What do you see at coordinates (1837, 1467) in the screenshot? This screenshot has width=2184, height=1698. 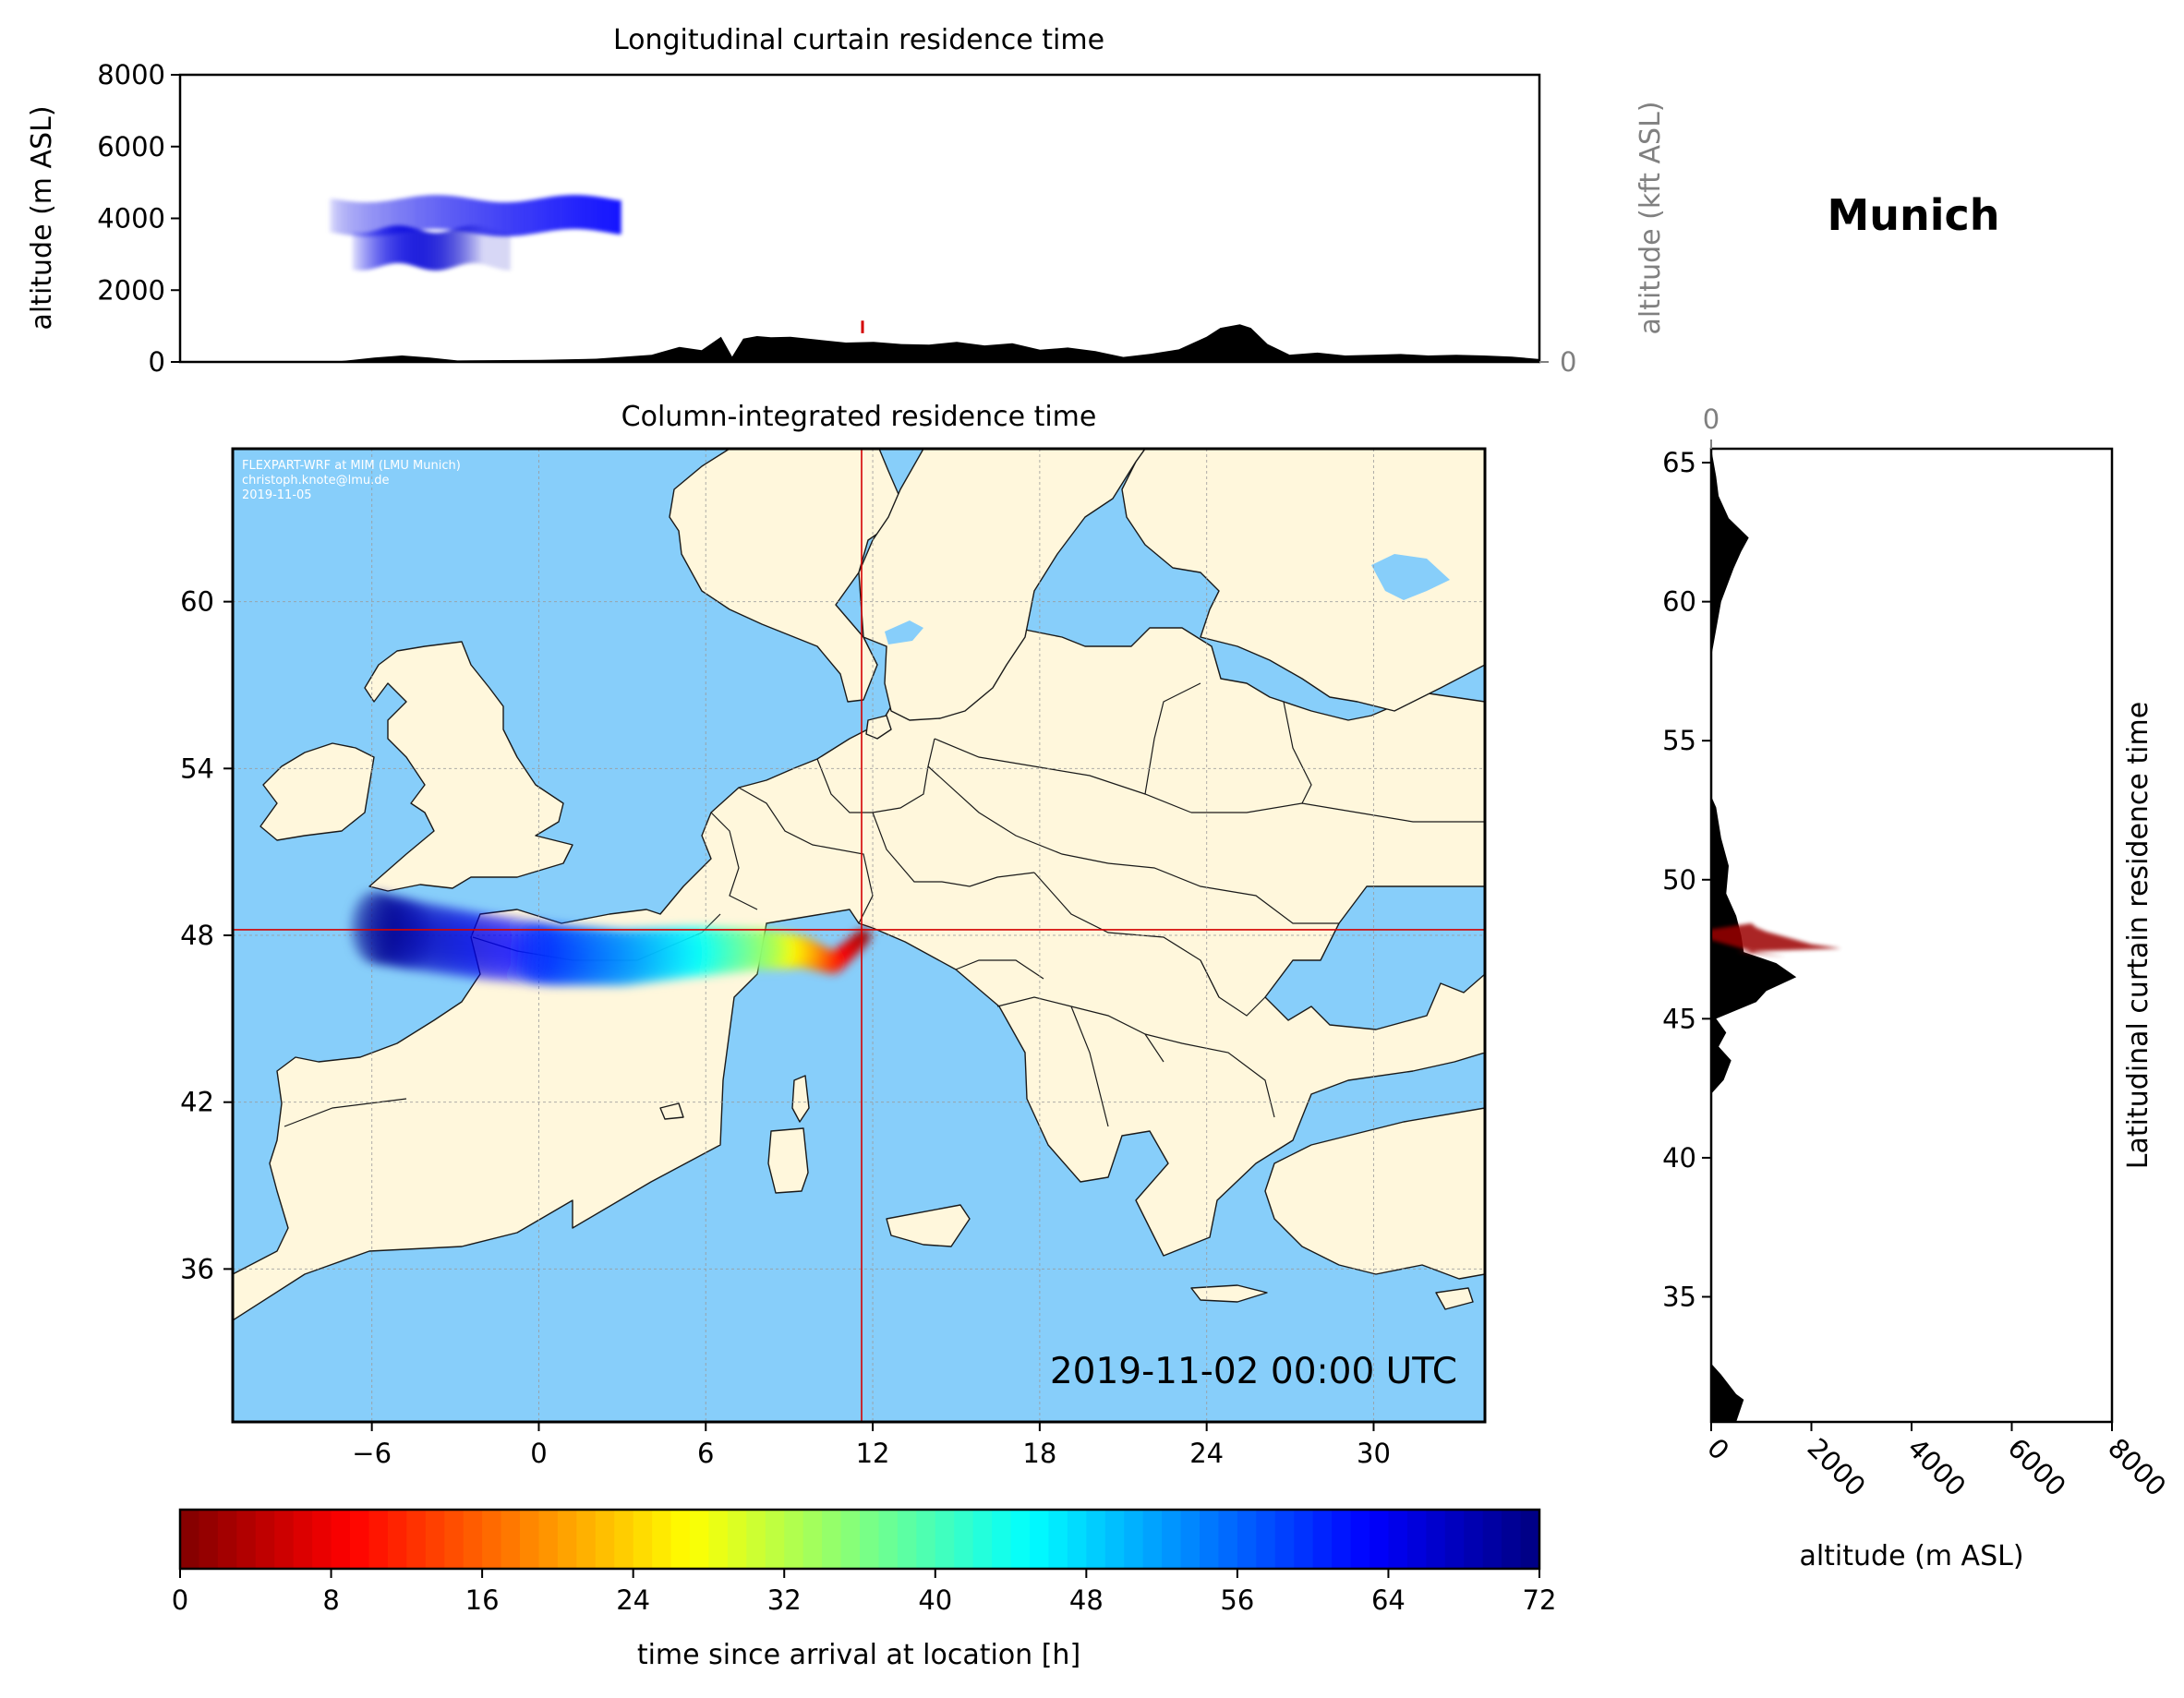 I see `side-xtick-label: 2000` at bounding box center [1837, 1467].